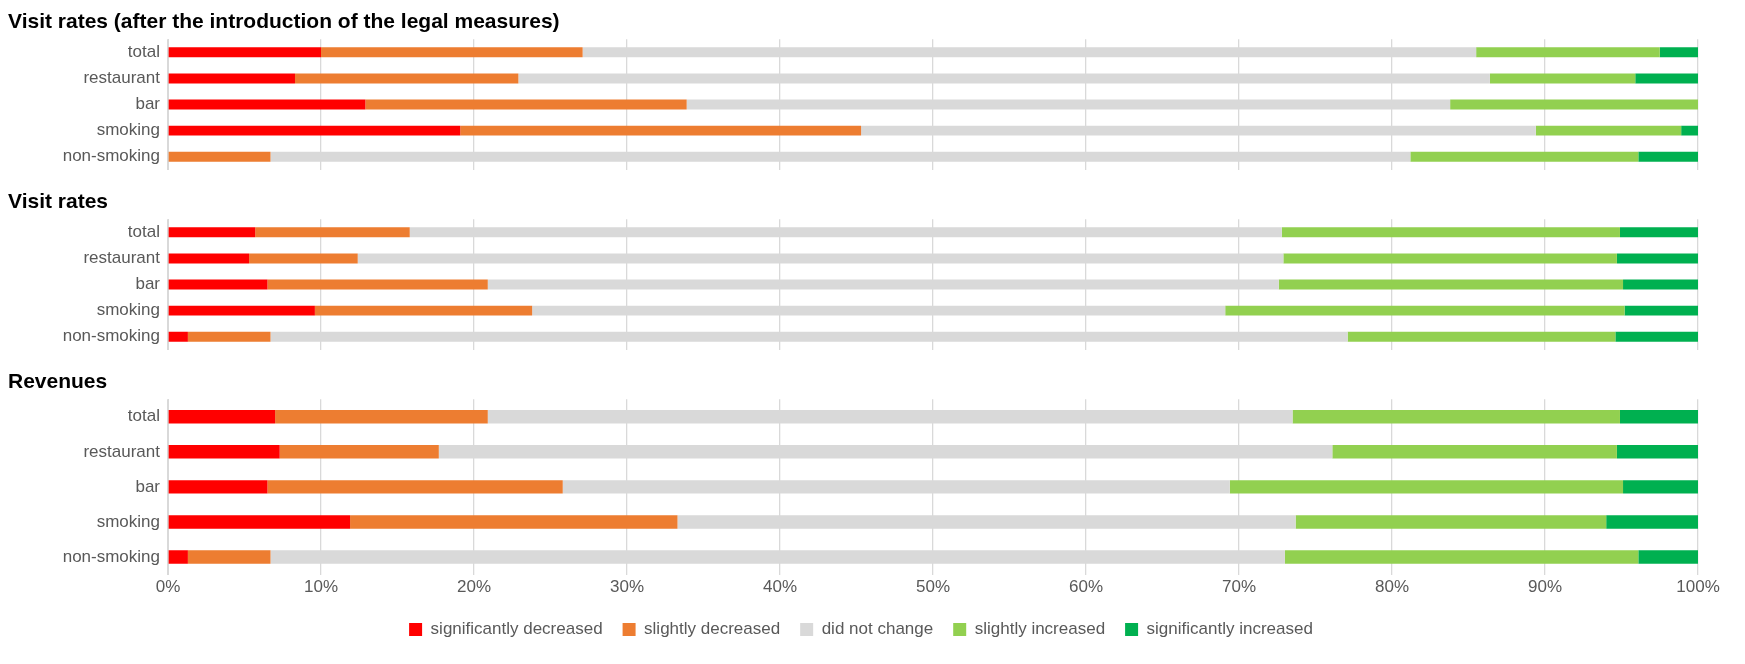 The image size is (1745, 664). I want to click on legend-label: slightly increased, so click(1040, 629).